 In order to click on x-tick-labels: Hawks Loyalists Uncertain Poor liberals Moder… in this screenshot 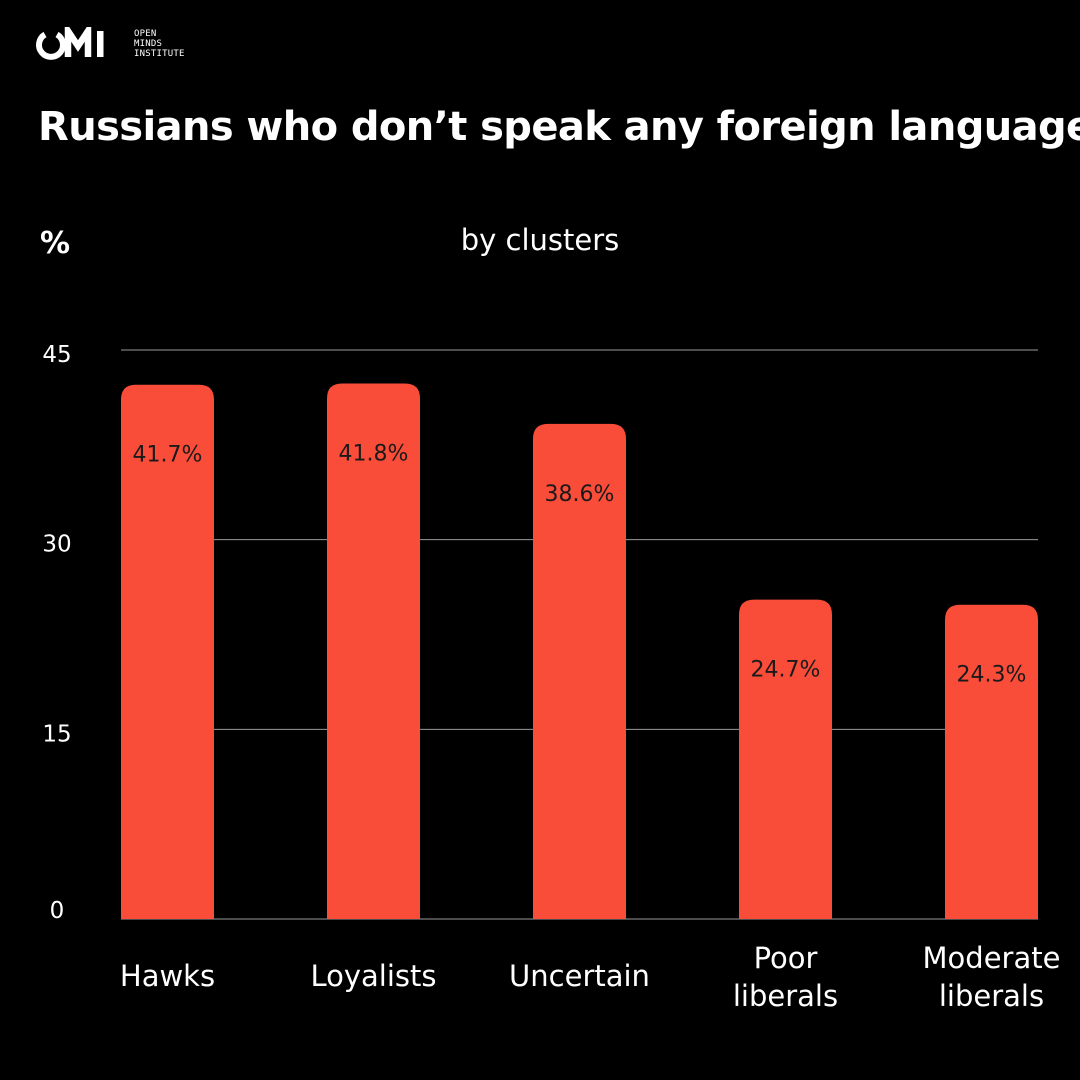, I will do `click(590, 977)`.